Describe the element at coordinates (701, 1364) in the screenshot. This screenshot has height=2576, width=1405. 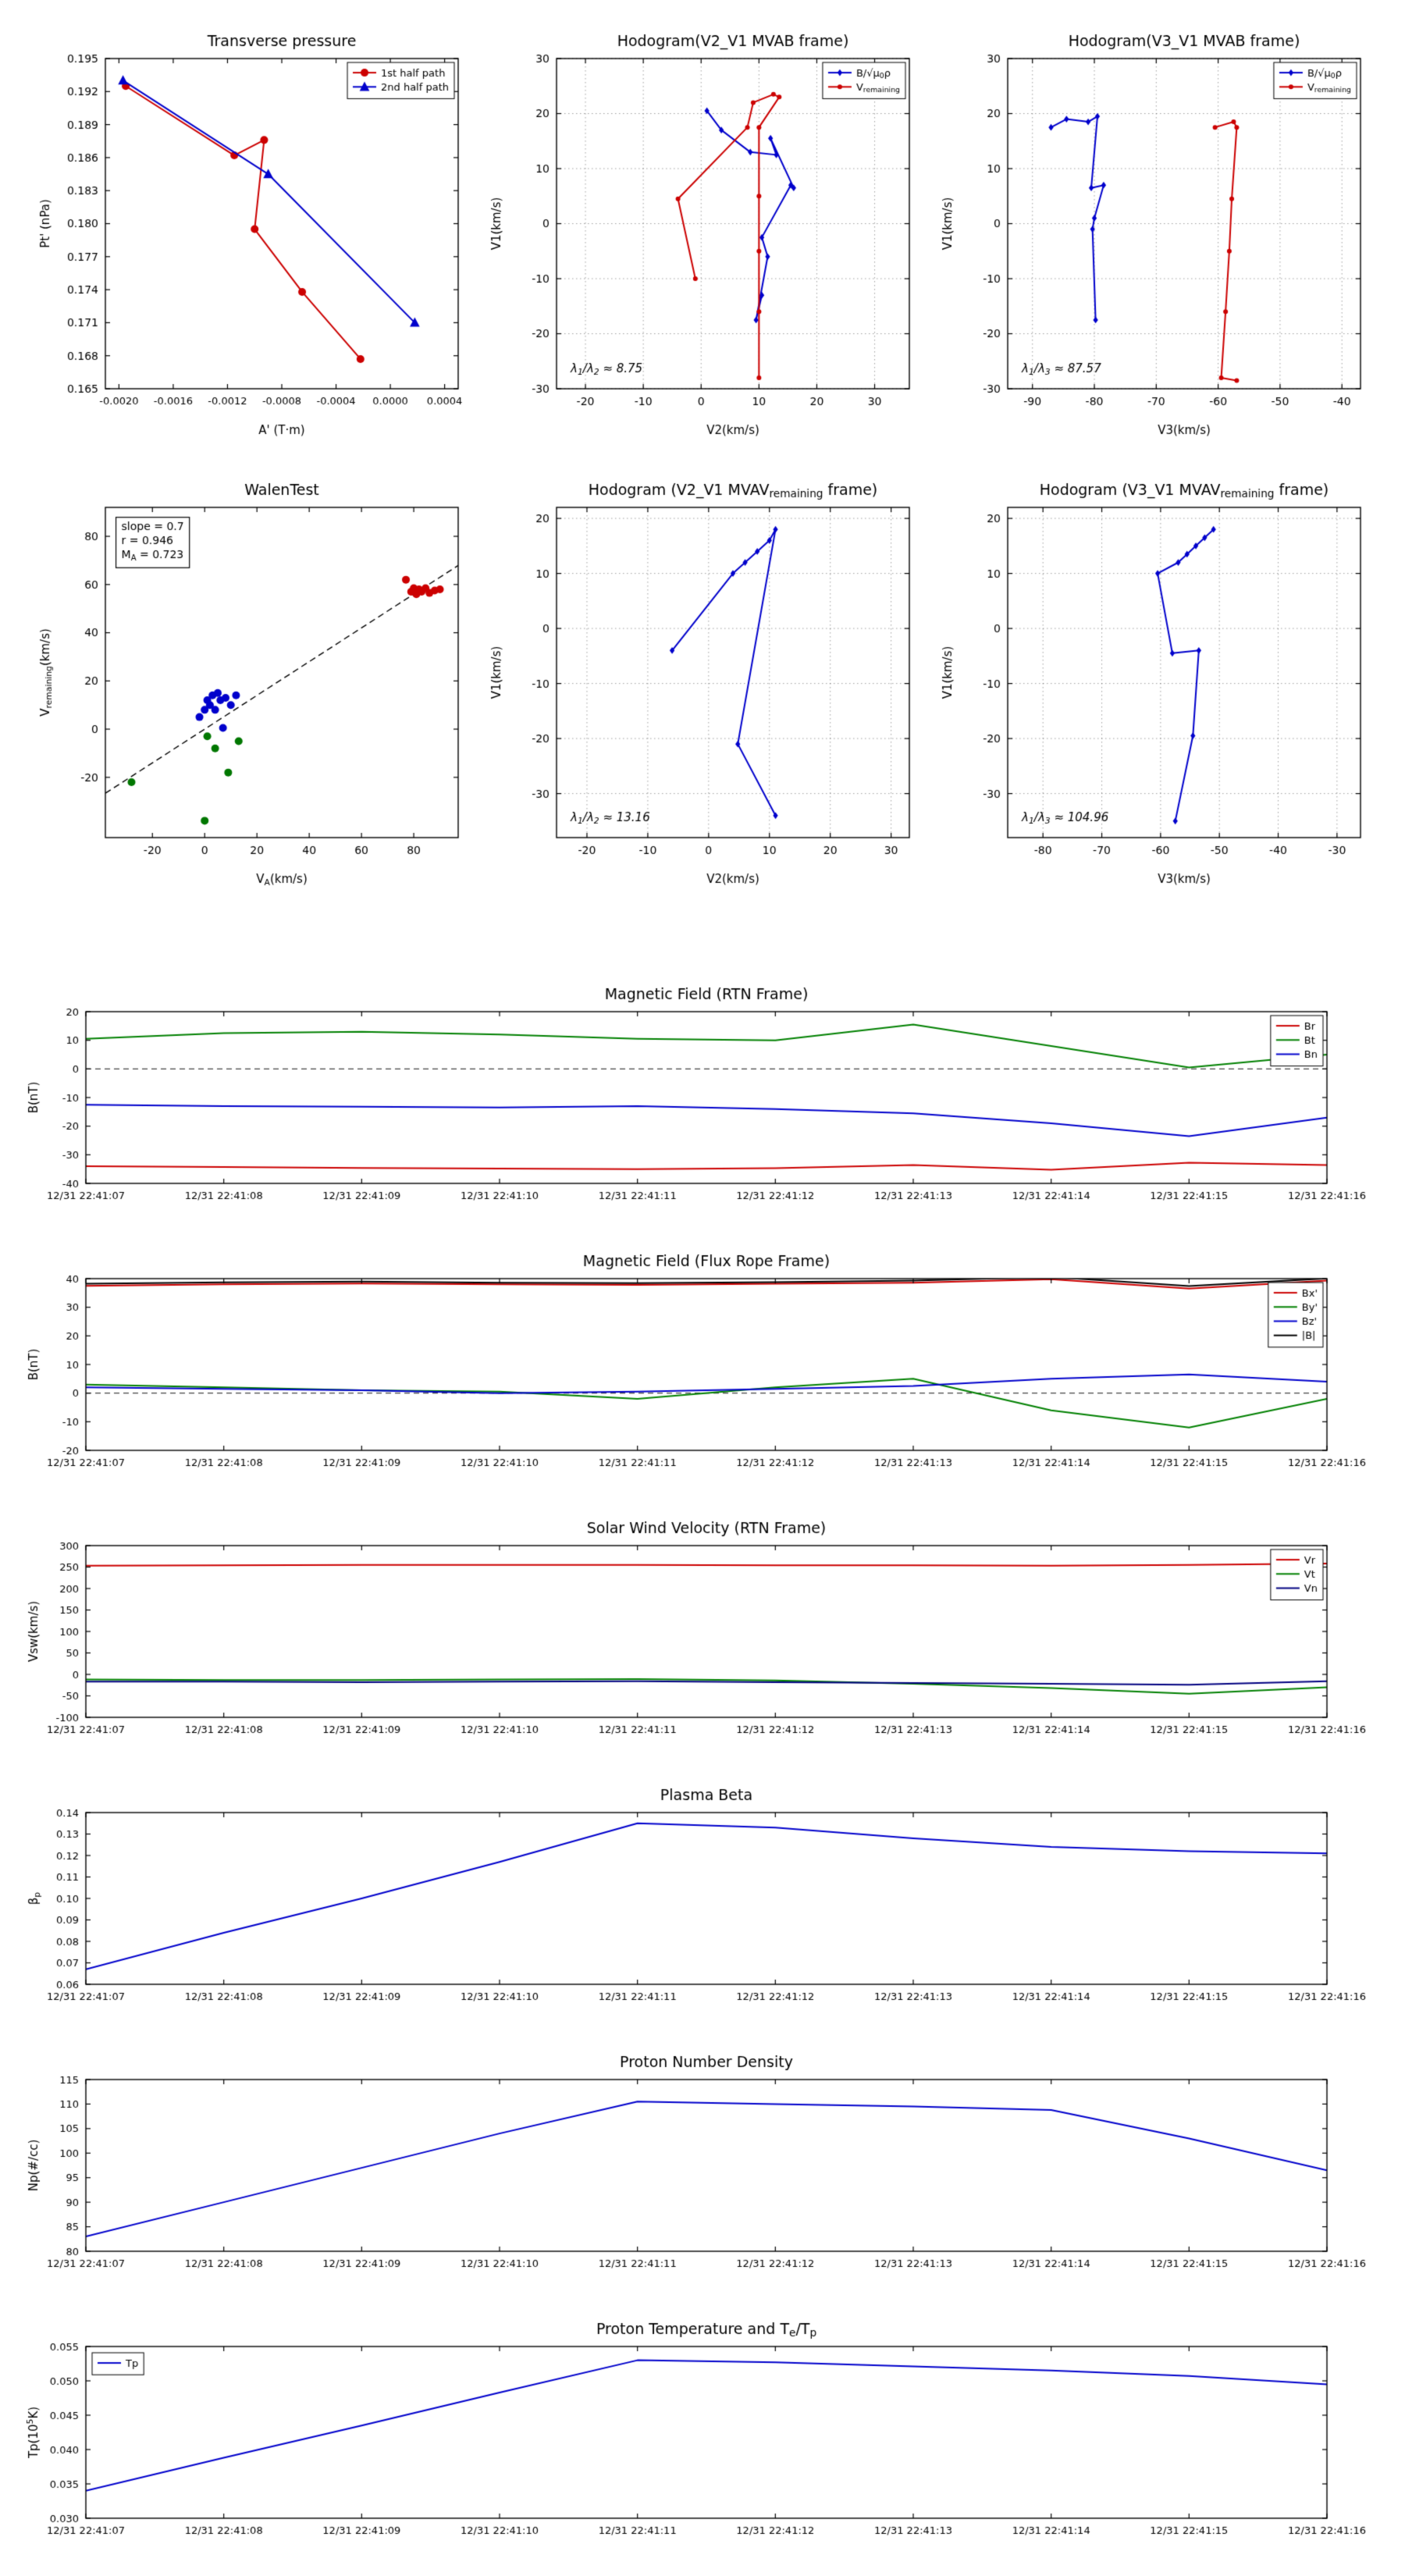
I see `chart-magnetic-field-flux-rope` at that location.